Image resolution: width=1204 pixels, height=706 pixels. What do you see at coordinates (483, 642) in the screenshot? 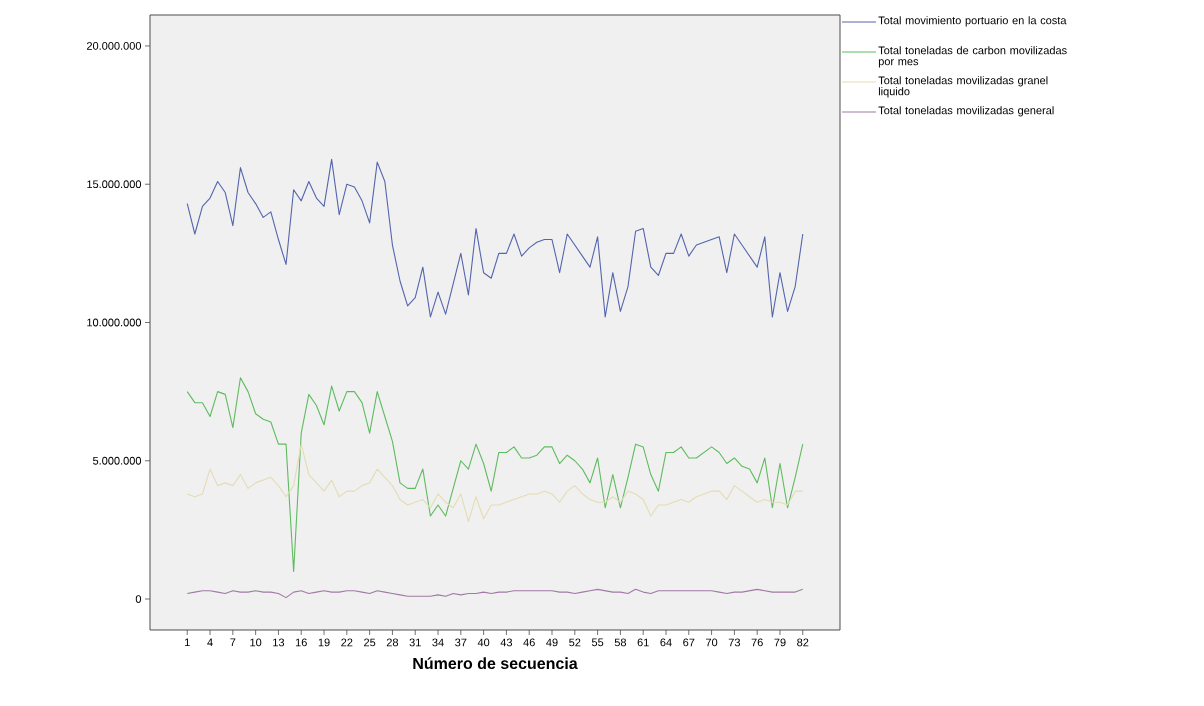
I see `x-tick-label: 40` at bounding box center [483, 642].